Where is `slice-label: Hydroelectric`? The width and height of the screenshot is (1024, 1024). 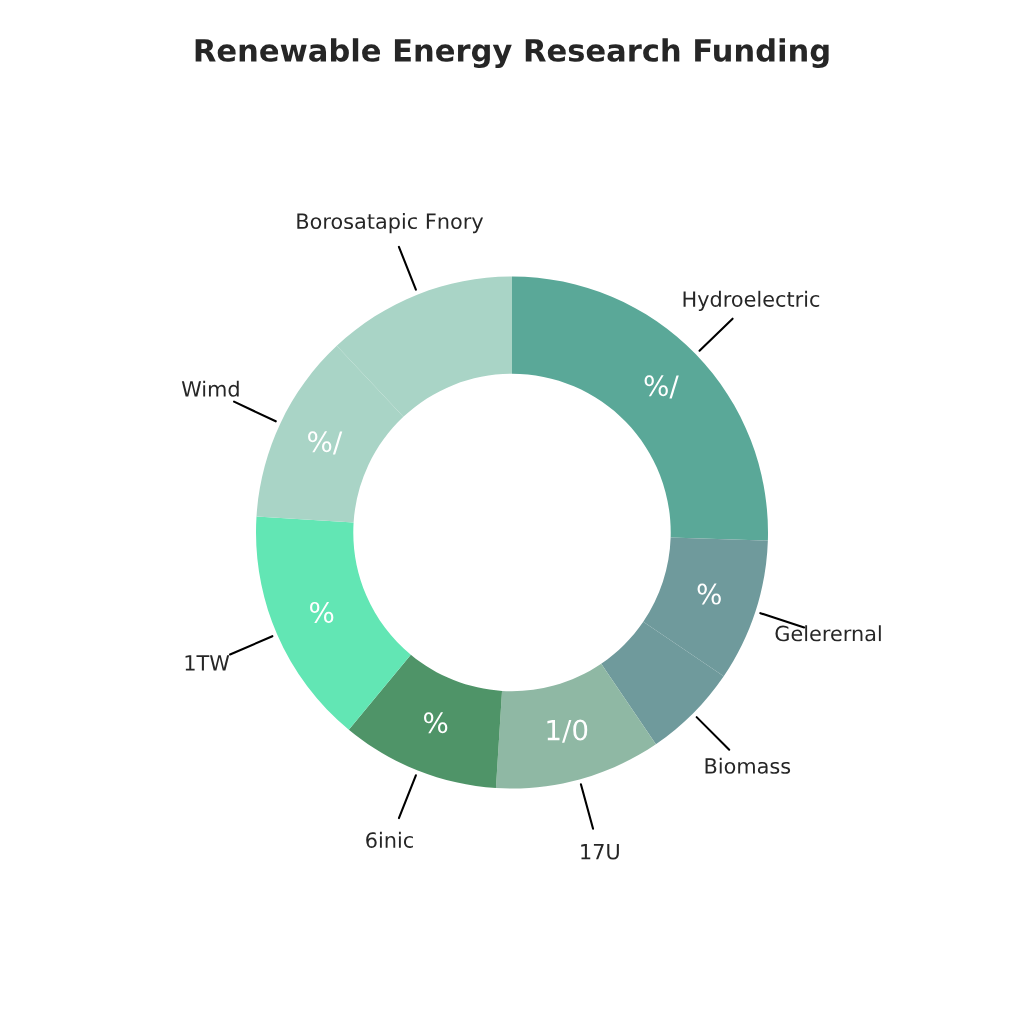
slice-label: Hydroelectric is located at coordinates (751, 300).